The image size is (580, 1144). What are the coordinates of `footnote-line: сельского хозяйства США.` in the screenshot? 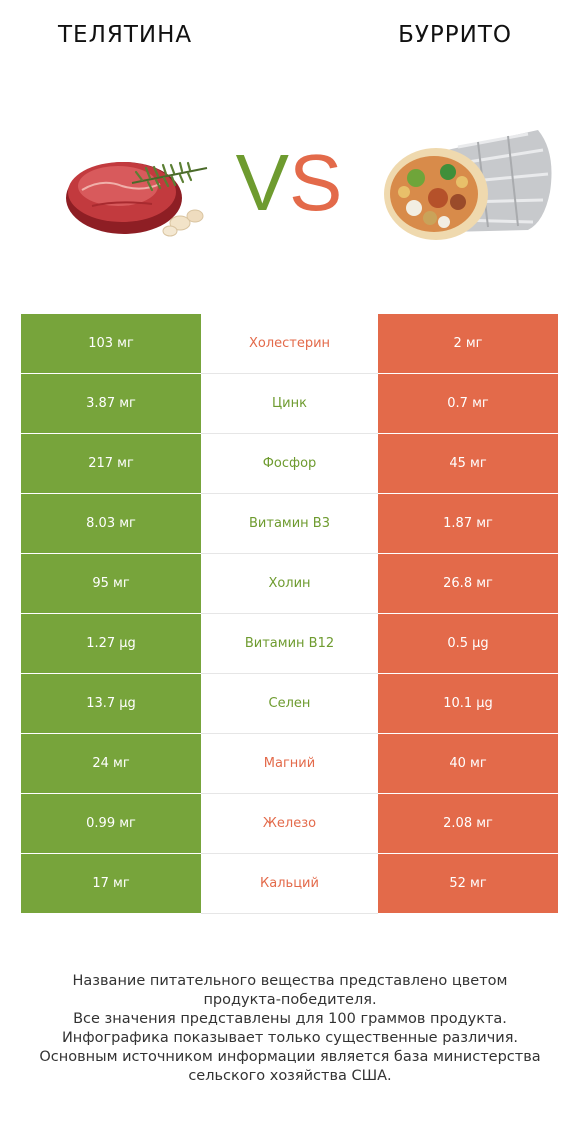 It's located at (290, 1076).